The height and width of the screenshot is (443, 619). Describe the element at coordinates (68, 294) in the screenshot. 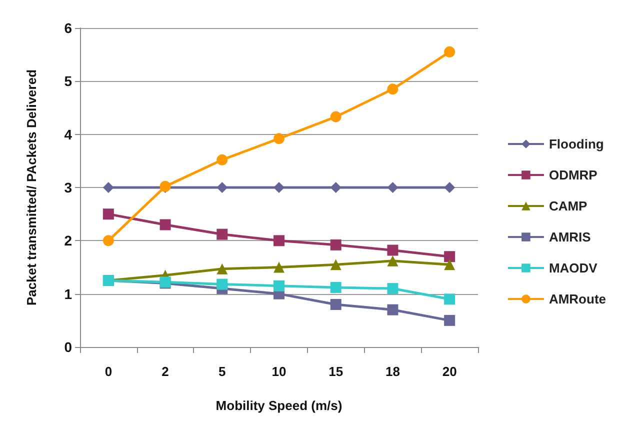

I see `y-tick-label: 1` at that location.